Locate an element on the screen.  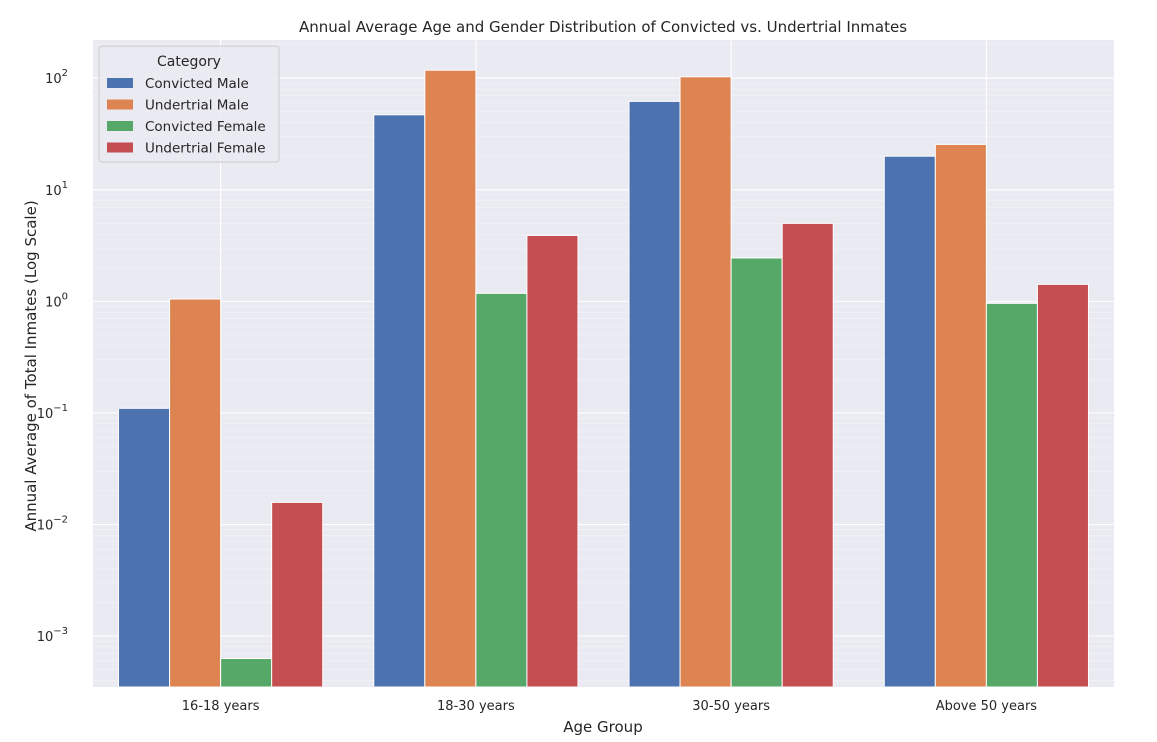
y-tick-label: 10⁻² is located at coordinates (52, 524).